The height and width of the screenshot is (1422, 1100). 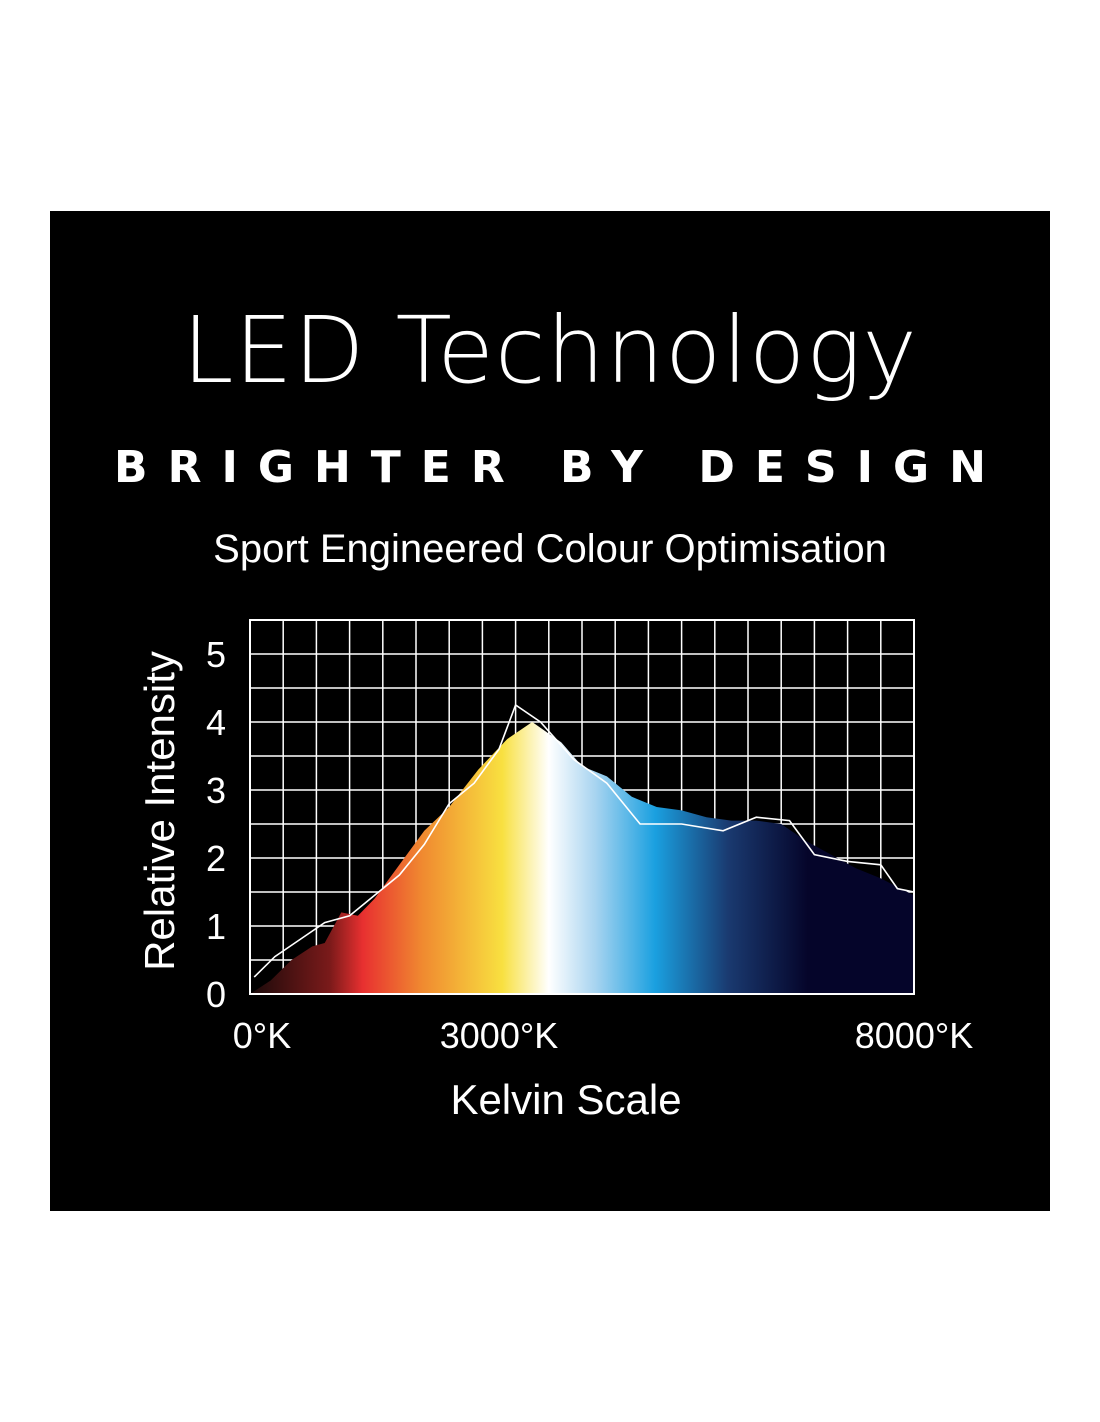 I want to click on y-tick-label: 4, so click(x=216, y=722).